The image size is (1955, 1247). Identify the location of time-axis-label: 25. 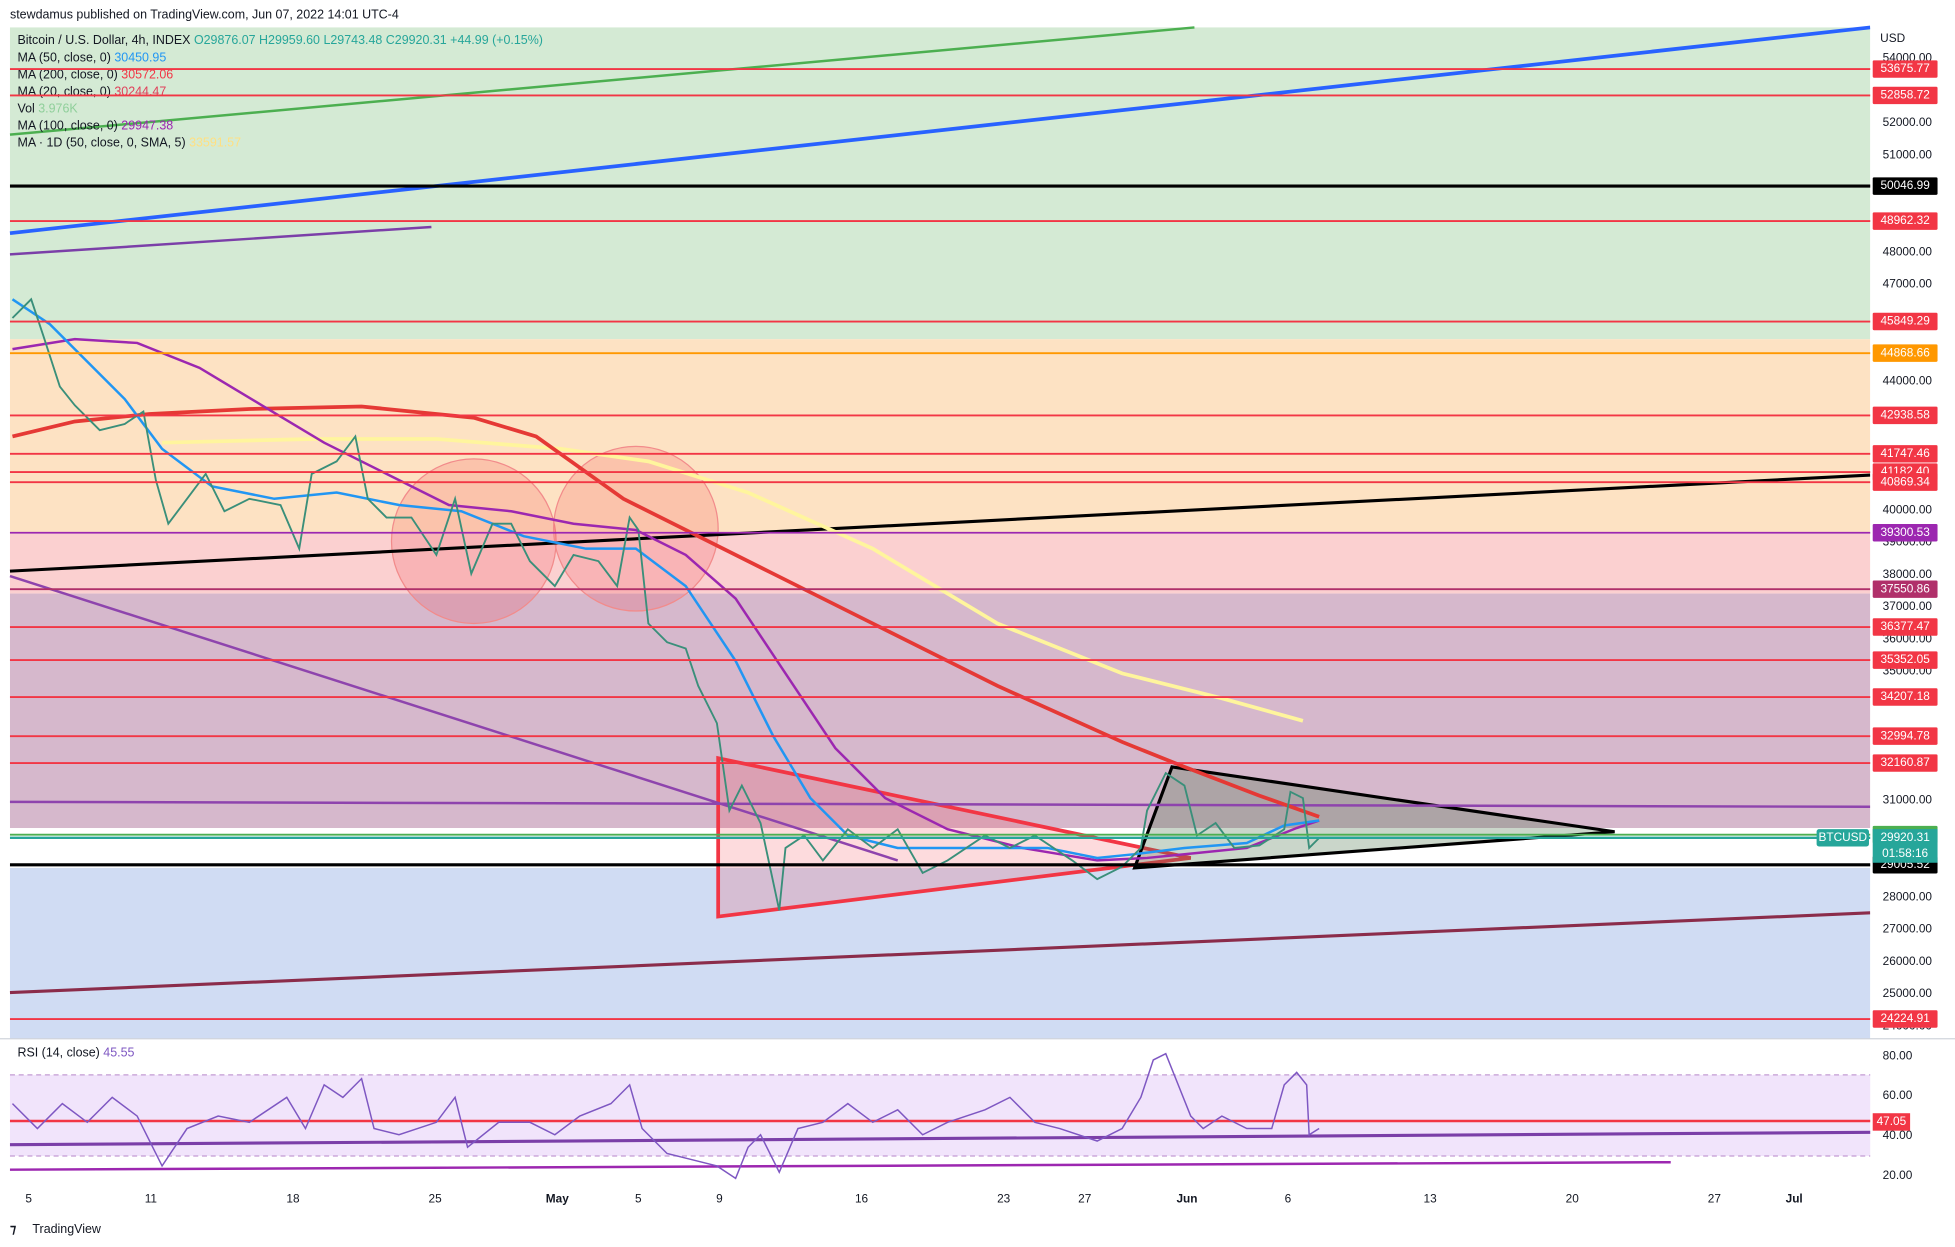
(436, 1199).